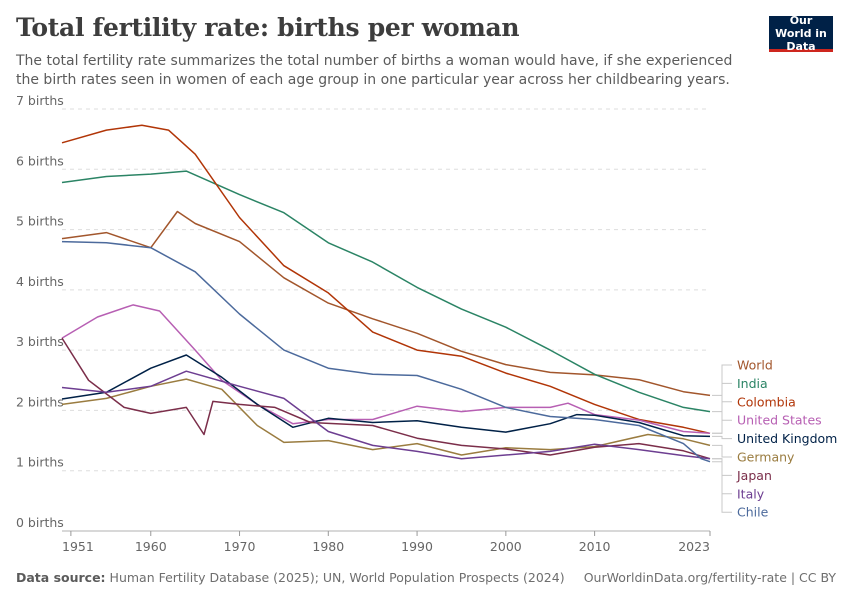  I want to click on x-tick-label: 2023, so click(694, 546).